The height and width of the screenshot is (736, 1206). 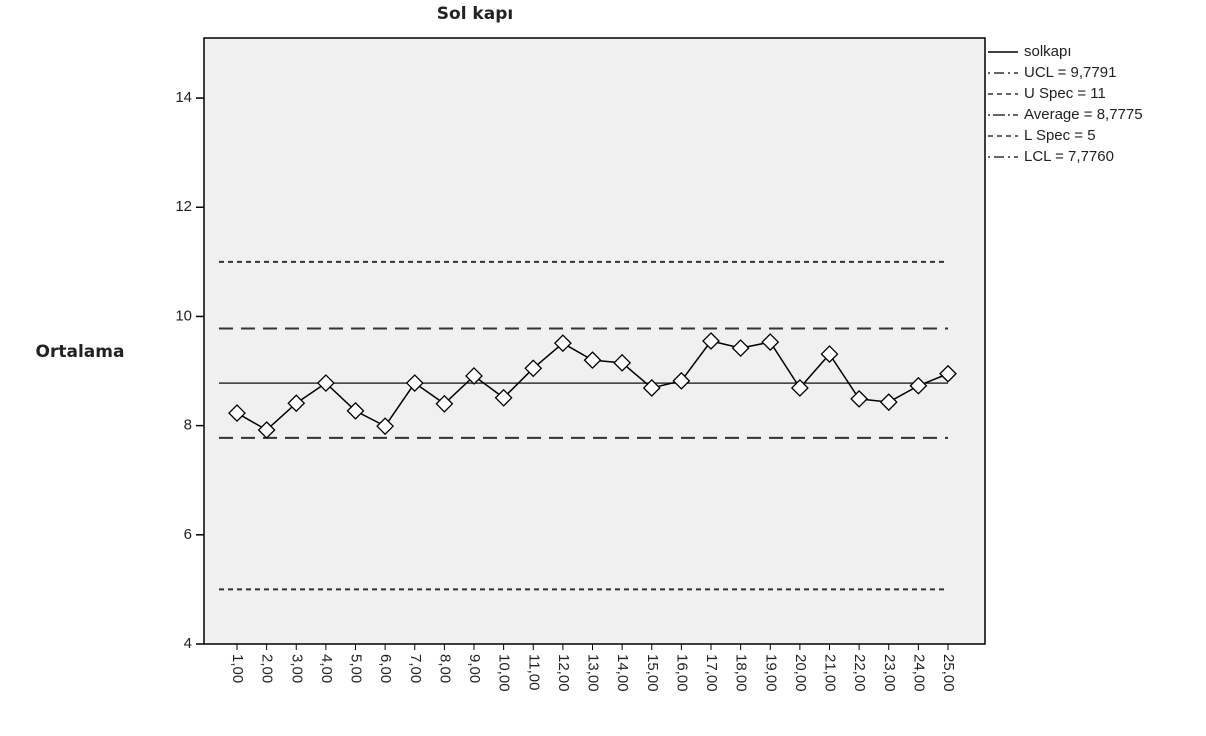 What do you see at coordinates (918, 673) in the screenshot?
I see `x-tick-label: 24,00` at bounding box center [918, 673].